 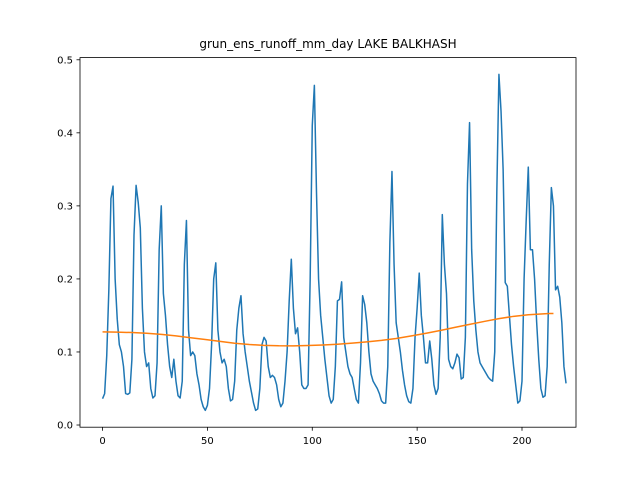 I want to click on y-tick-label: 0.2, so click(x=65, y=279).